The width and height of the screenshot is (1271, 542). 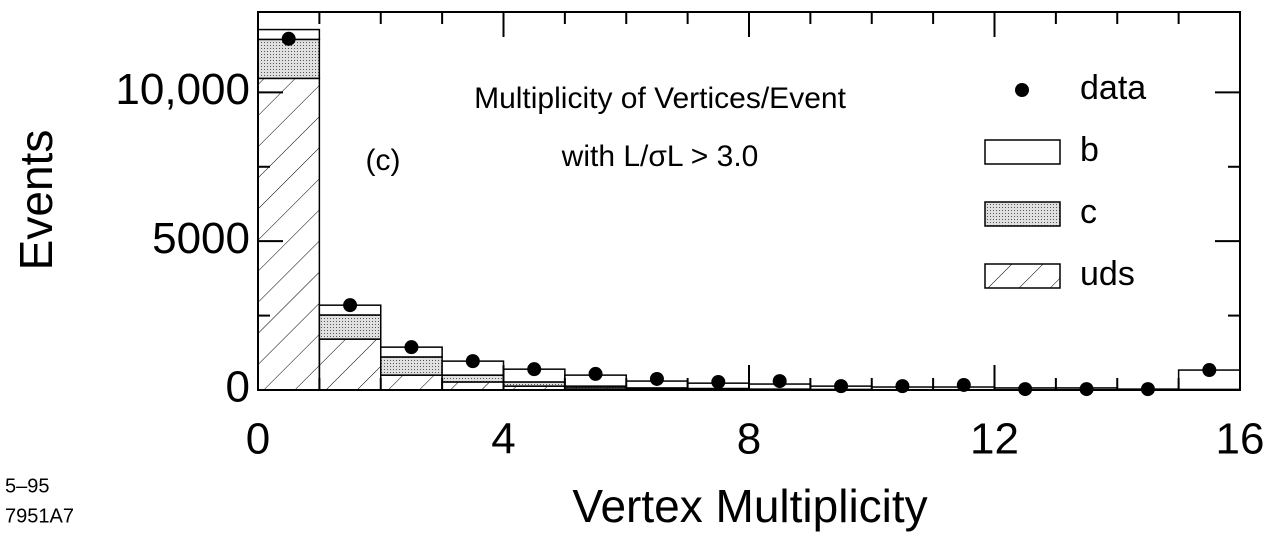 I want to click on y-tick-label: 10,000, so click(x=182, y=89).